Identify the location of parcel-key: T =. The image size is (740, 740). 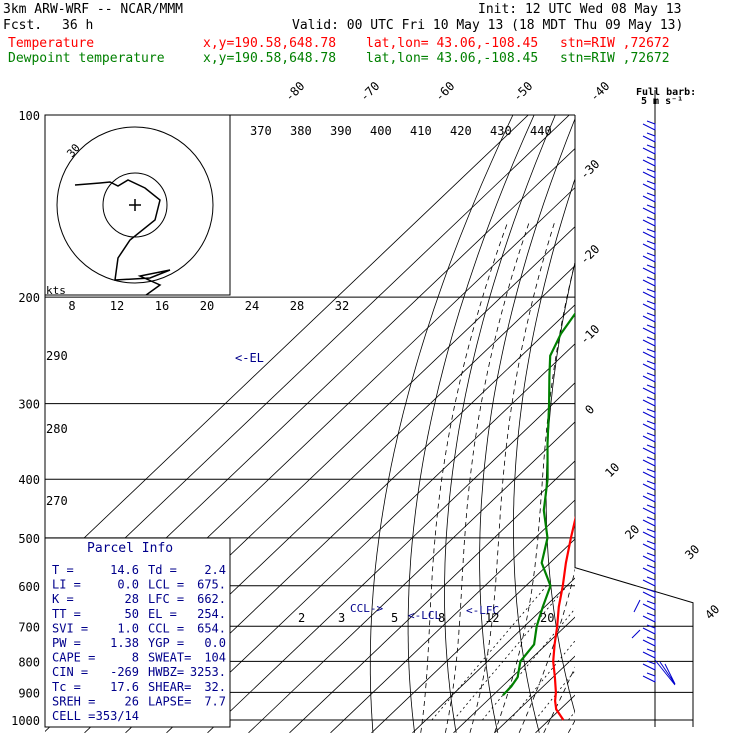
(63, 570).